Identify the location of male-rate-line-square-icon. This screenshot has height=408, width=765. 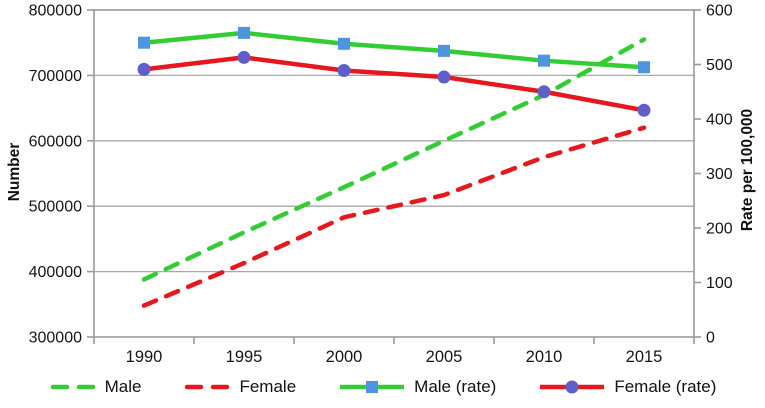
(372, 387).